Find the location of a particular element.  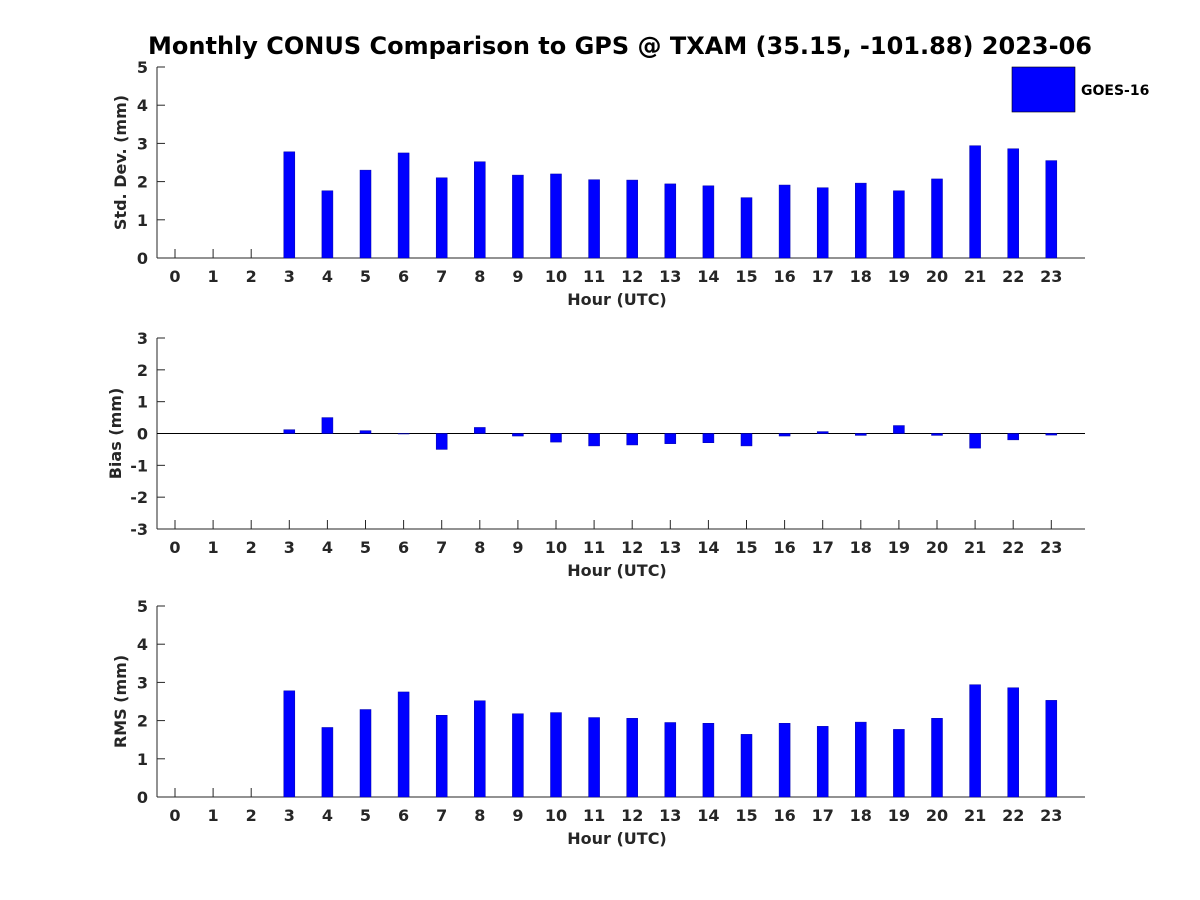

y-tick-label: 2 is located at coordinates (142, 370).